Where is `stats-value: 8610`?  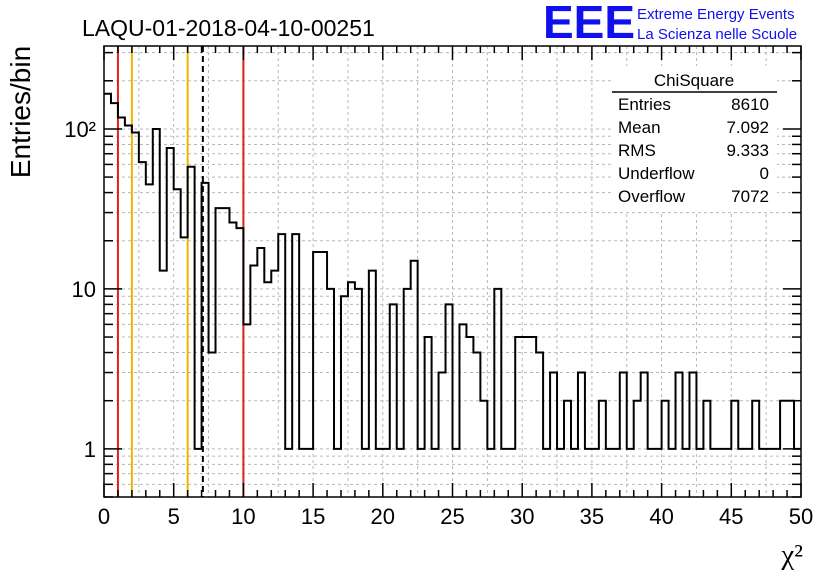 stats-value: 8610 is located at coordinates (750, 104).